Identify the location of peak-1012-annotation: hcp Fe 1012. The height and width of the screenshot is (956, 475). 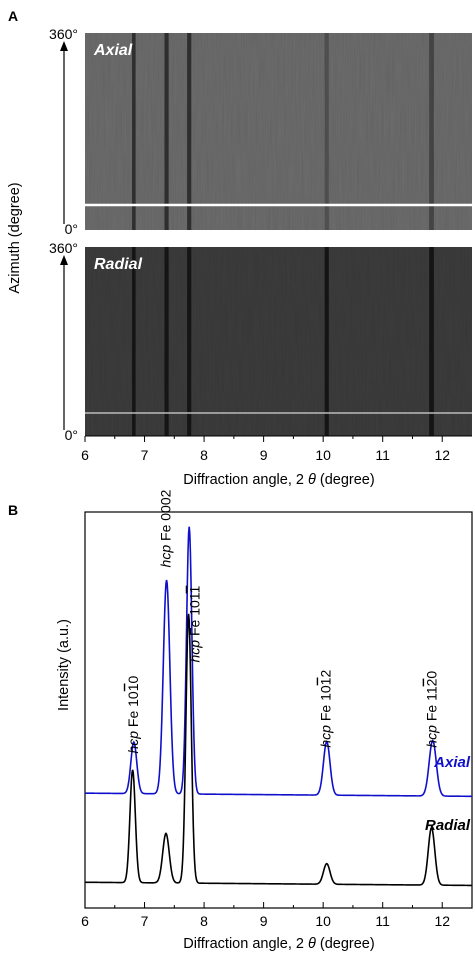
(326, 709).